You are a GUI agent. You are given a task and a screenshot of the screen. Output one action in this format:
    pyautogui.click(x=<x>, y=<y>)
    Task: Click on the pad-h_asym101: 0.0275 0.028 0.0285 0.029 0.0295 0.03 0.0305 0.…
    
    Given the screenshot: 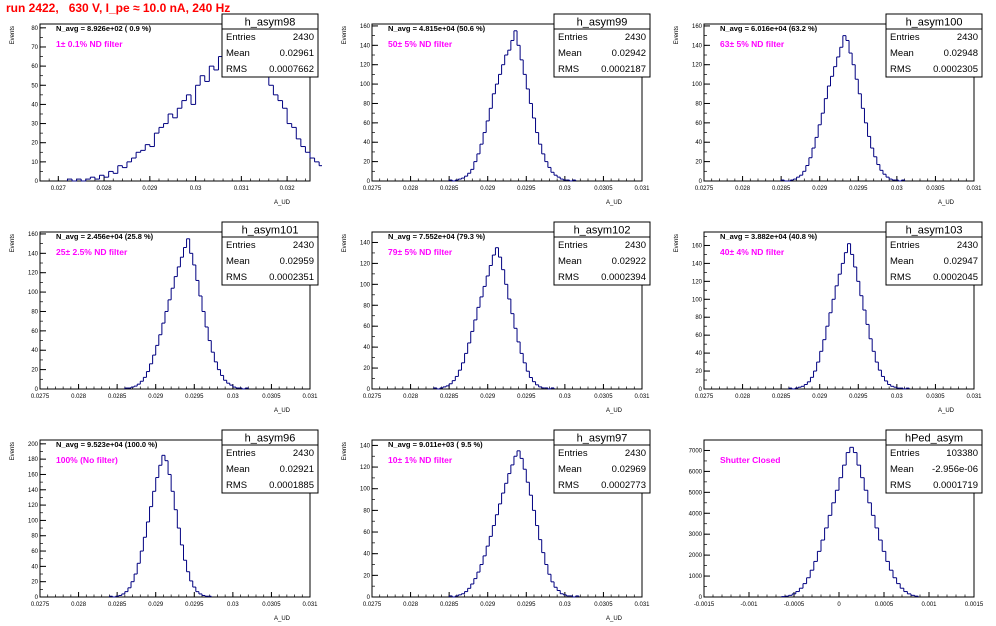 What is the action you would take?
    pyautogui.click(x=161, y=318)
    